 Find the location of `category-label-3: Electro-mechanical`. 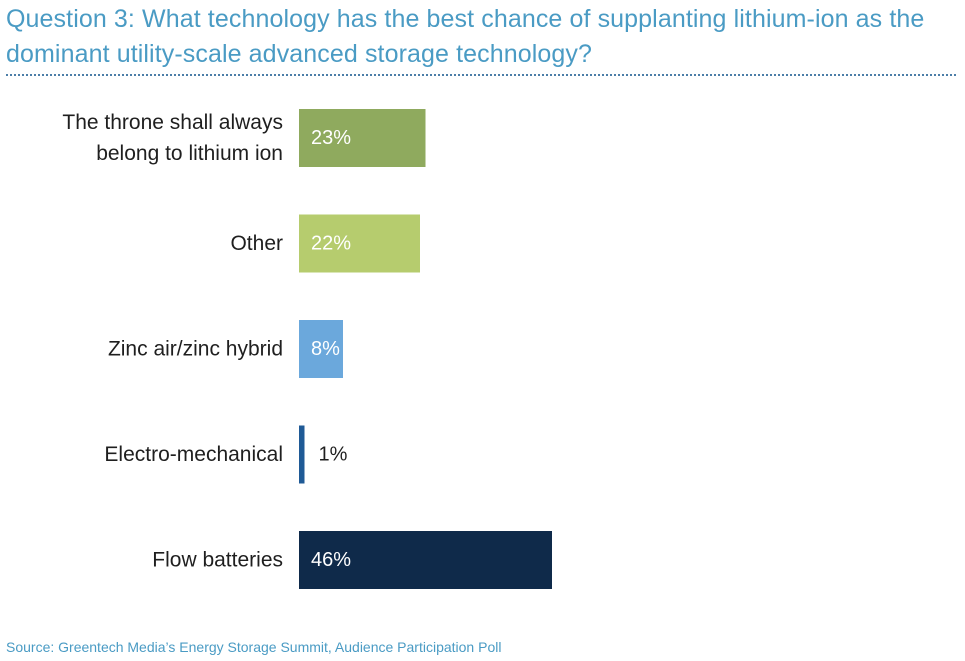

category-label-3: Electro-mechanical is located at coordinates (193, 454).